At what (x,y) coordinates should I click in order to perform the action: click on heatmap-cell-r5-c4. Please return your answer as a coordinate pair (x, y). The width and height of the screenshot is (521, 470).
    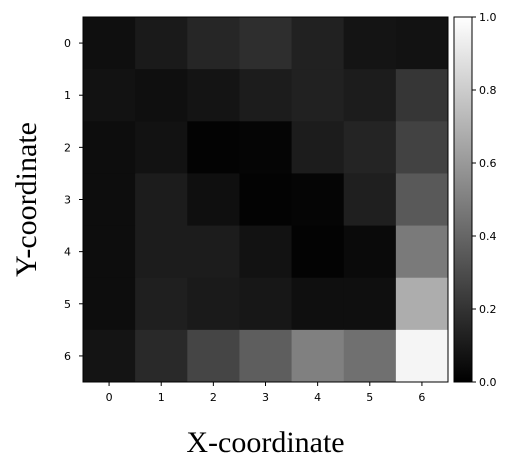
    Looking at the image, I should click on (318, 304).